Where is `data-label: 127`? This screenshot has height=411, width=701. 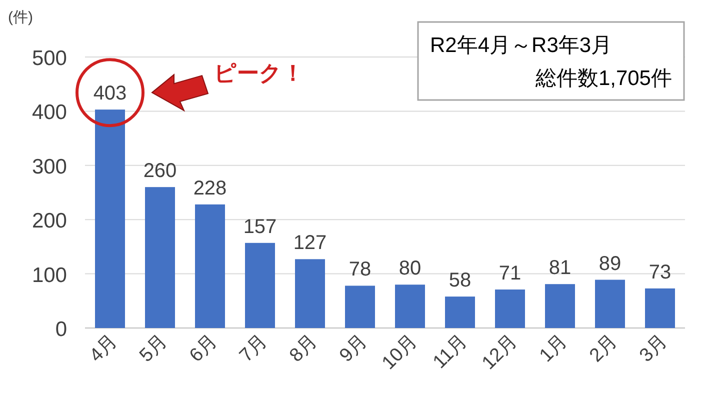
data-label: 127 is located at coordinates (310, 243).